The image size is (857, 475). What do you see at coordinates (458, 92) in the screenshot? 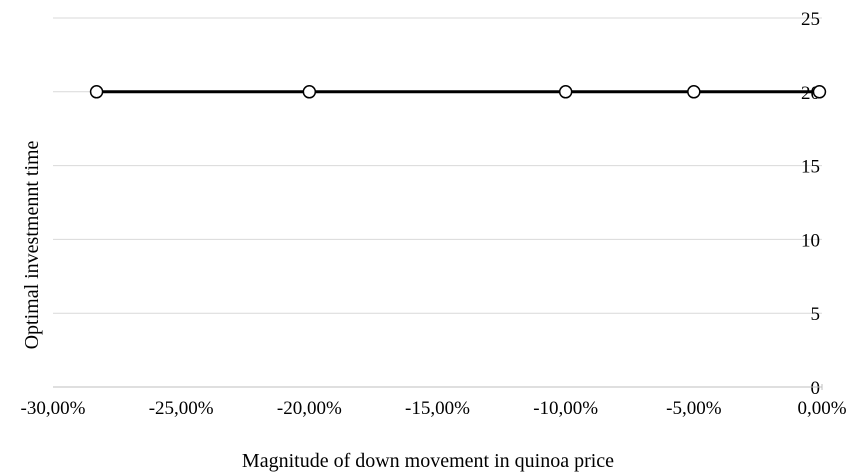
I see `series-group` at bounding box center [458, 92].